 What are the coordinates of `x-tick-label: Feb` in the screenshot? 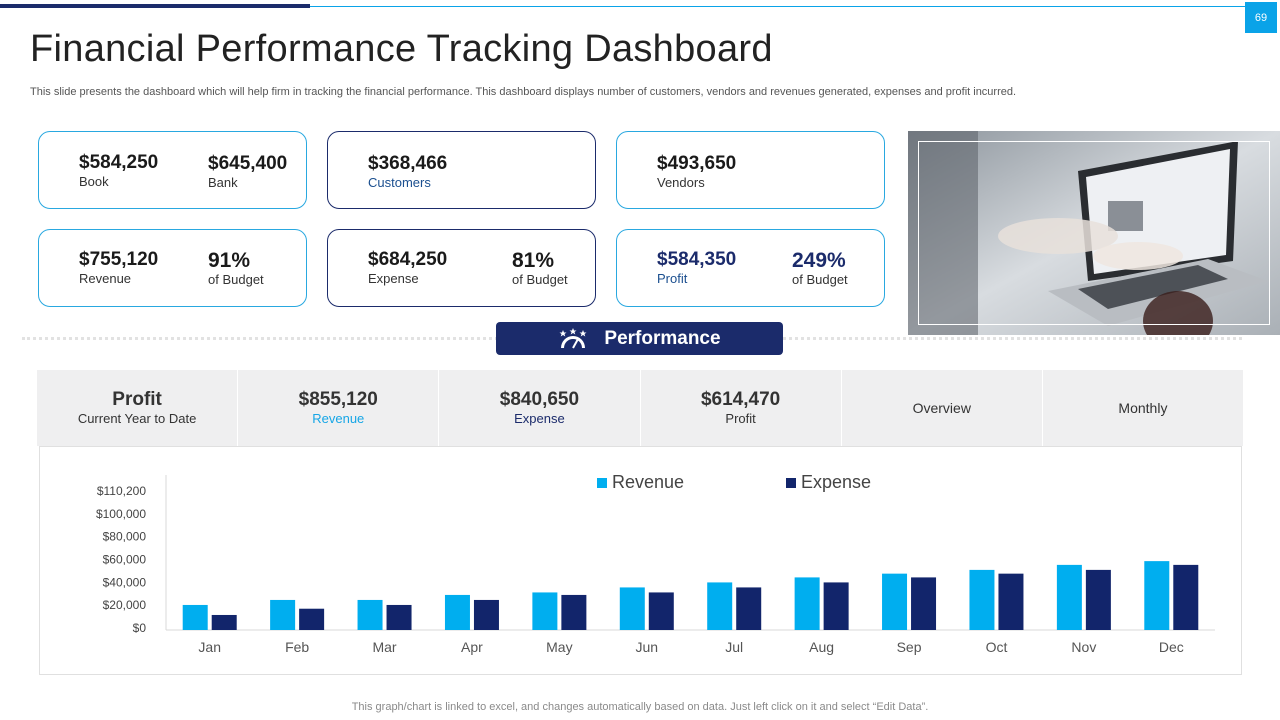 It's located at (297, 647).